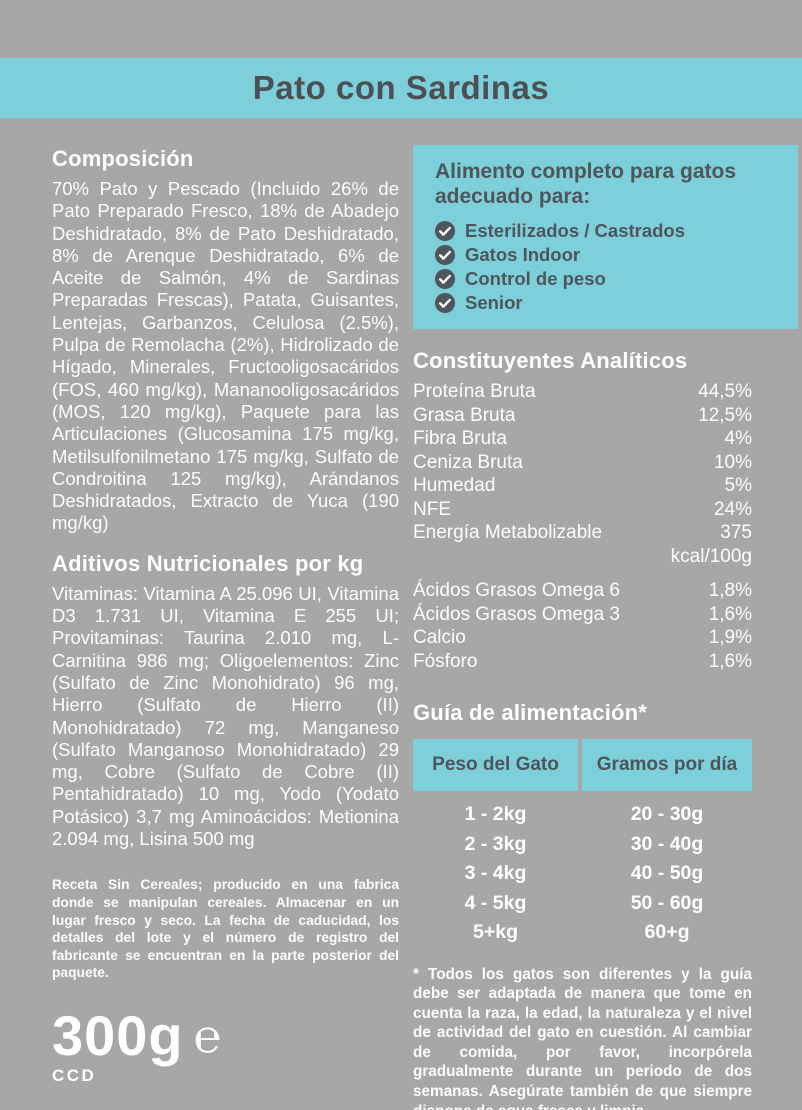 The height and width of the screenshot is (1110, 802). What do you see at coordinates (550, 360) in the screenshot?
I see `analytical-heading: Constituyentes Analíticos` at bounding box center [550, 360].